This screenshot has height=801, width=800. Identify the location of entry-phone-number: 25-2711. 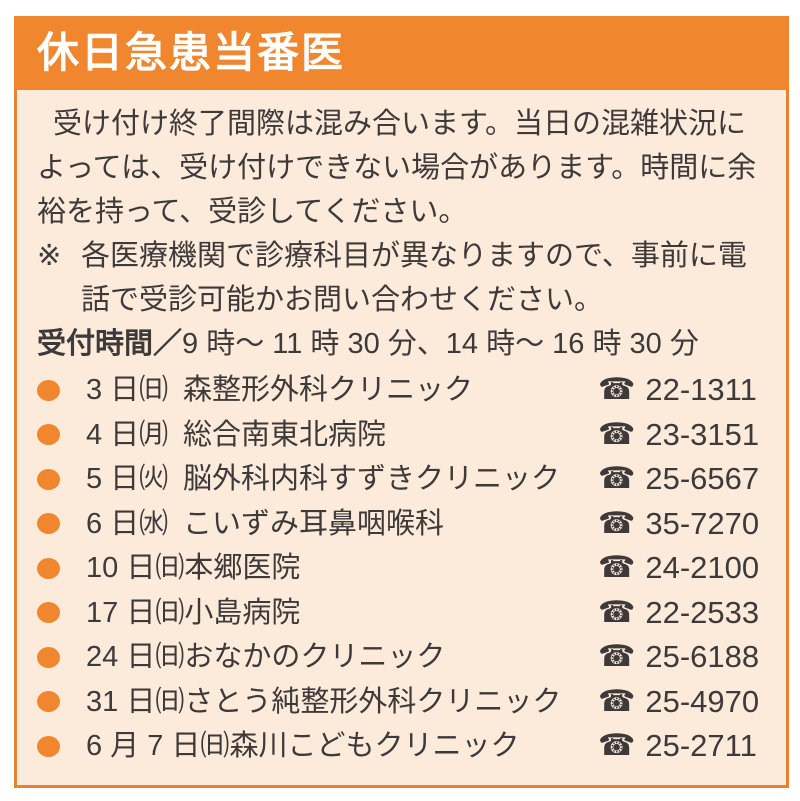
(701, 746).